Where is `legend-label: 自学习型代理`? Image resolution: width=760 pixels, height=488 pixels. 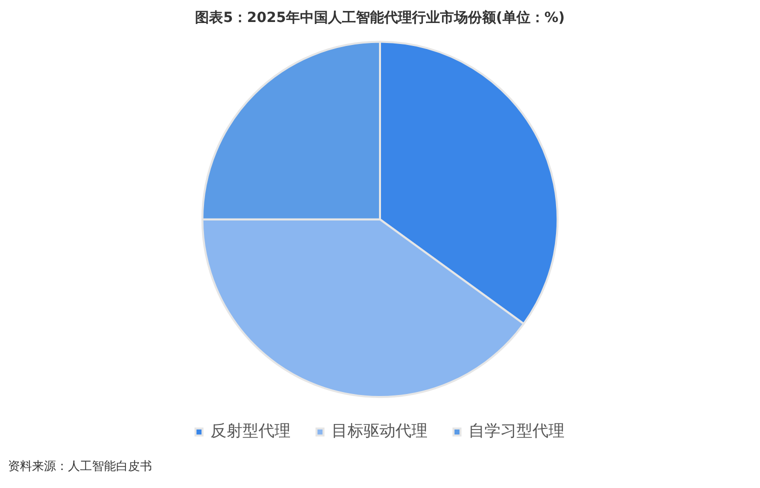 legend-label: 自学习型代理 is located at coordinates (516, 430).